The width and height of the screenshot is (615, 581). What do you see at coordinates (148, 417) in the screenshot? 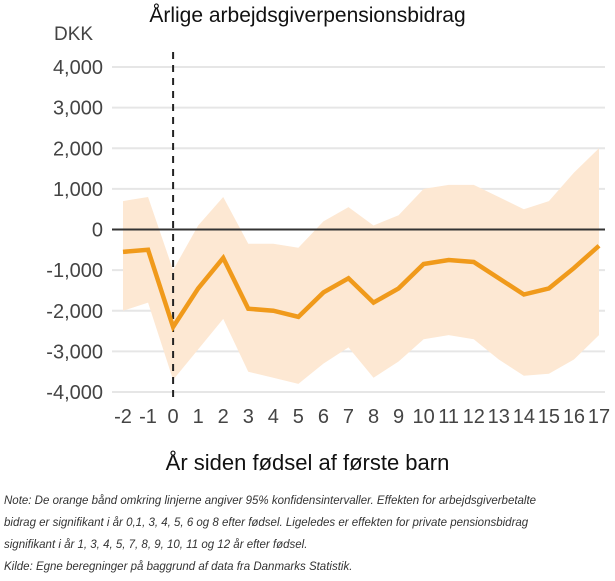
I see `x-tick-label: -1` at bounding box center [148, 417].